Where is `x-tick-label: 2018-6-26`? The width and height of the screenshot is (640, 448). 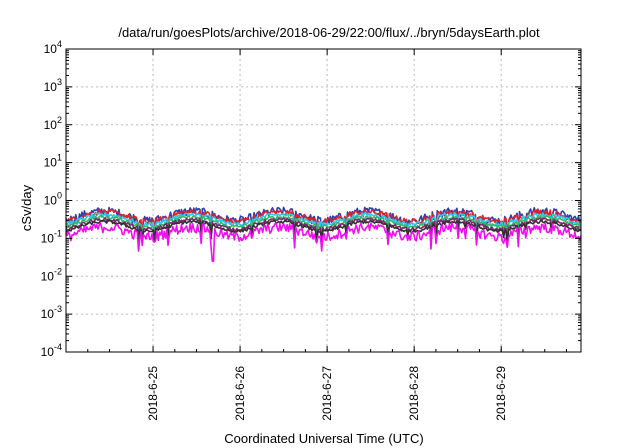 x-tick-label: 2018-6-26 is located at coordinates (240, 393).